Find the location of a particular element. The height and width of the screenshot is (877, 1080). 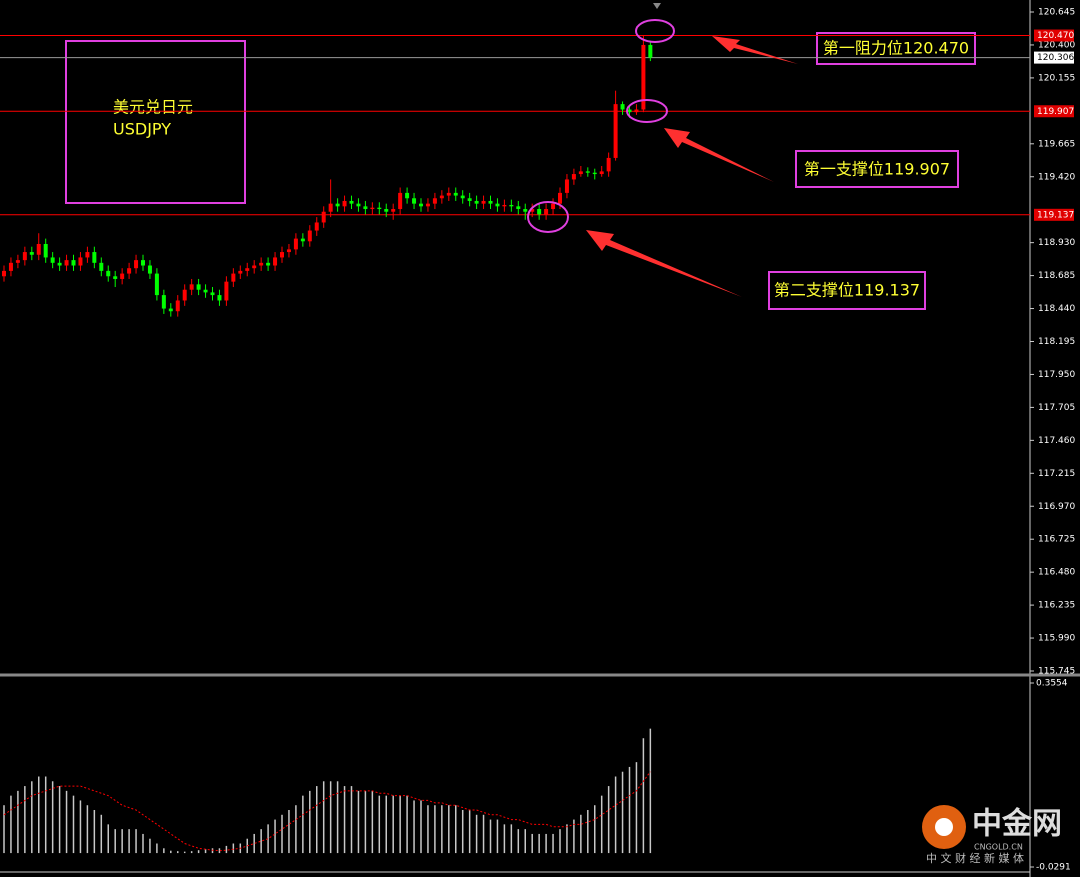

signal-line is located at coordinates (327, 811).